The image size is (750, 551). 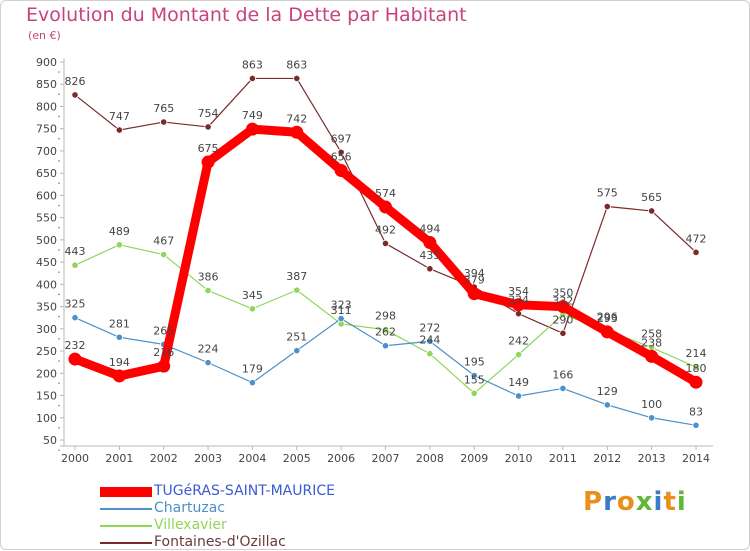 What do you see at coordinates (163, 241) in the screenshot?
I see `data-label-2: 467` at bounding box center [163, 241].